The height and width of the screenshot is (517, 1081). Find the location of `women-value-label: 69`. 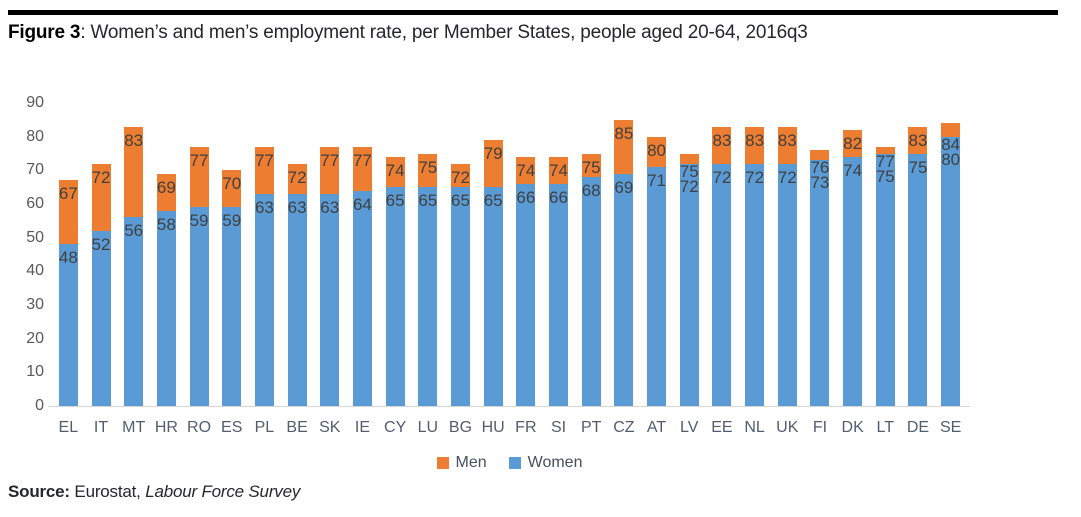

women-value-label: 69 is located at coordinates (624, 187).